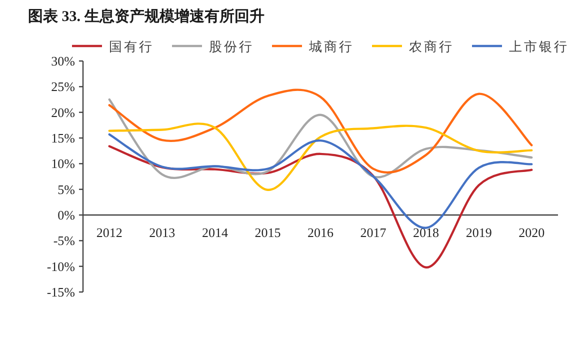 The height and width of the screenshot is (337, 588). Describe the element at coordinates (61, 266) in the screenshot. I see `y-tick-label: -10%` at that location.